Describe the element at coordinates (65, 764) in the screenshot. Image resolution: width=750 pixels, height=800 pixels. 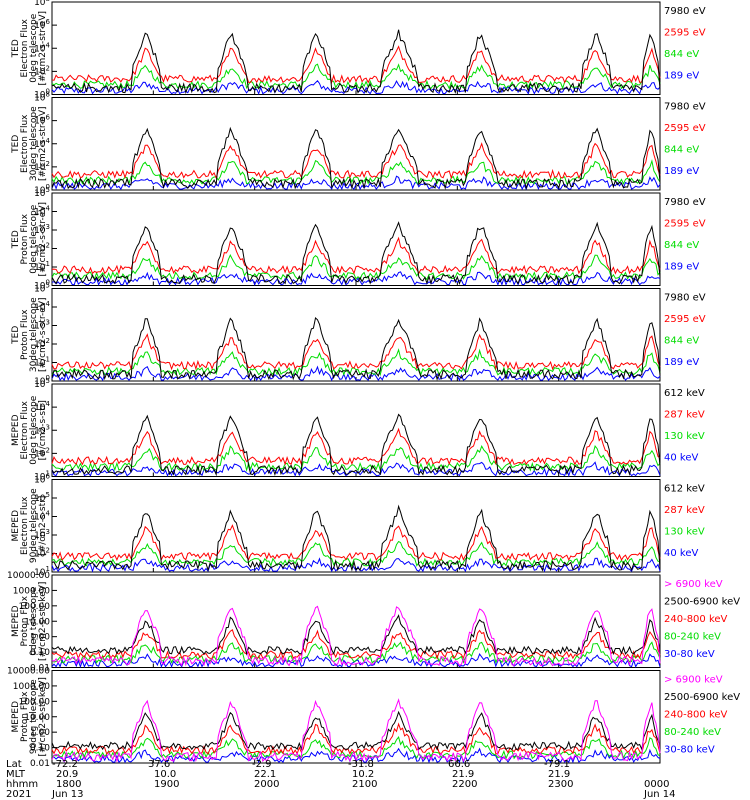
I see `lat-value: -72.2` at that location.